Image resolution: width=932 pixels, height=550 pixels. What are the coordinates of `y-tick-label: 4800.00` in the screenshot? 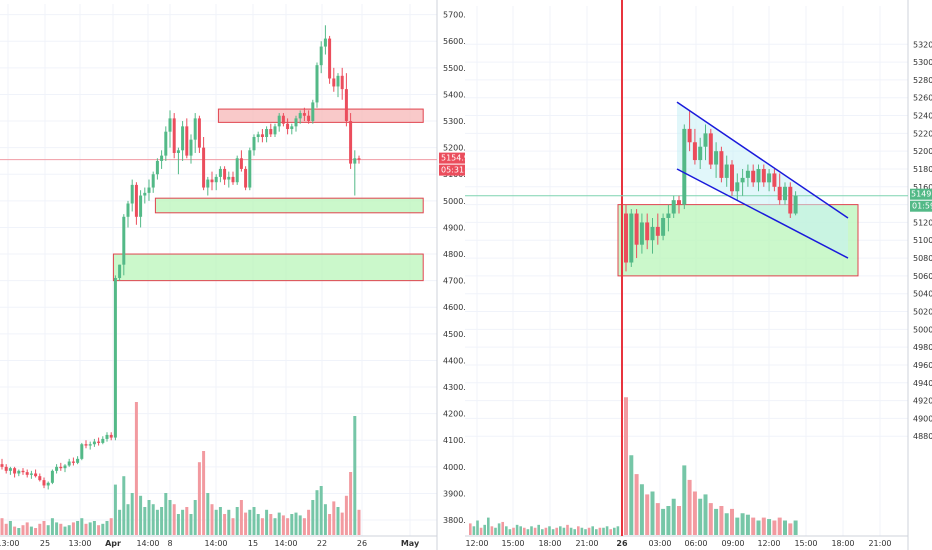 It's located at (459, 254).